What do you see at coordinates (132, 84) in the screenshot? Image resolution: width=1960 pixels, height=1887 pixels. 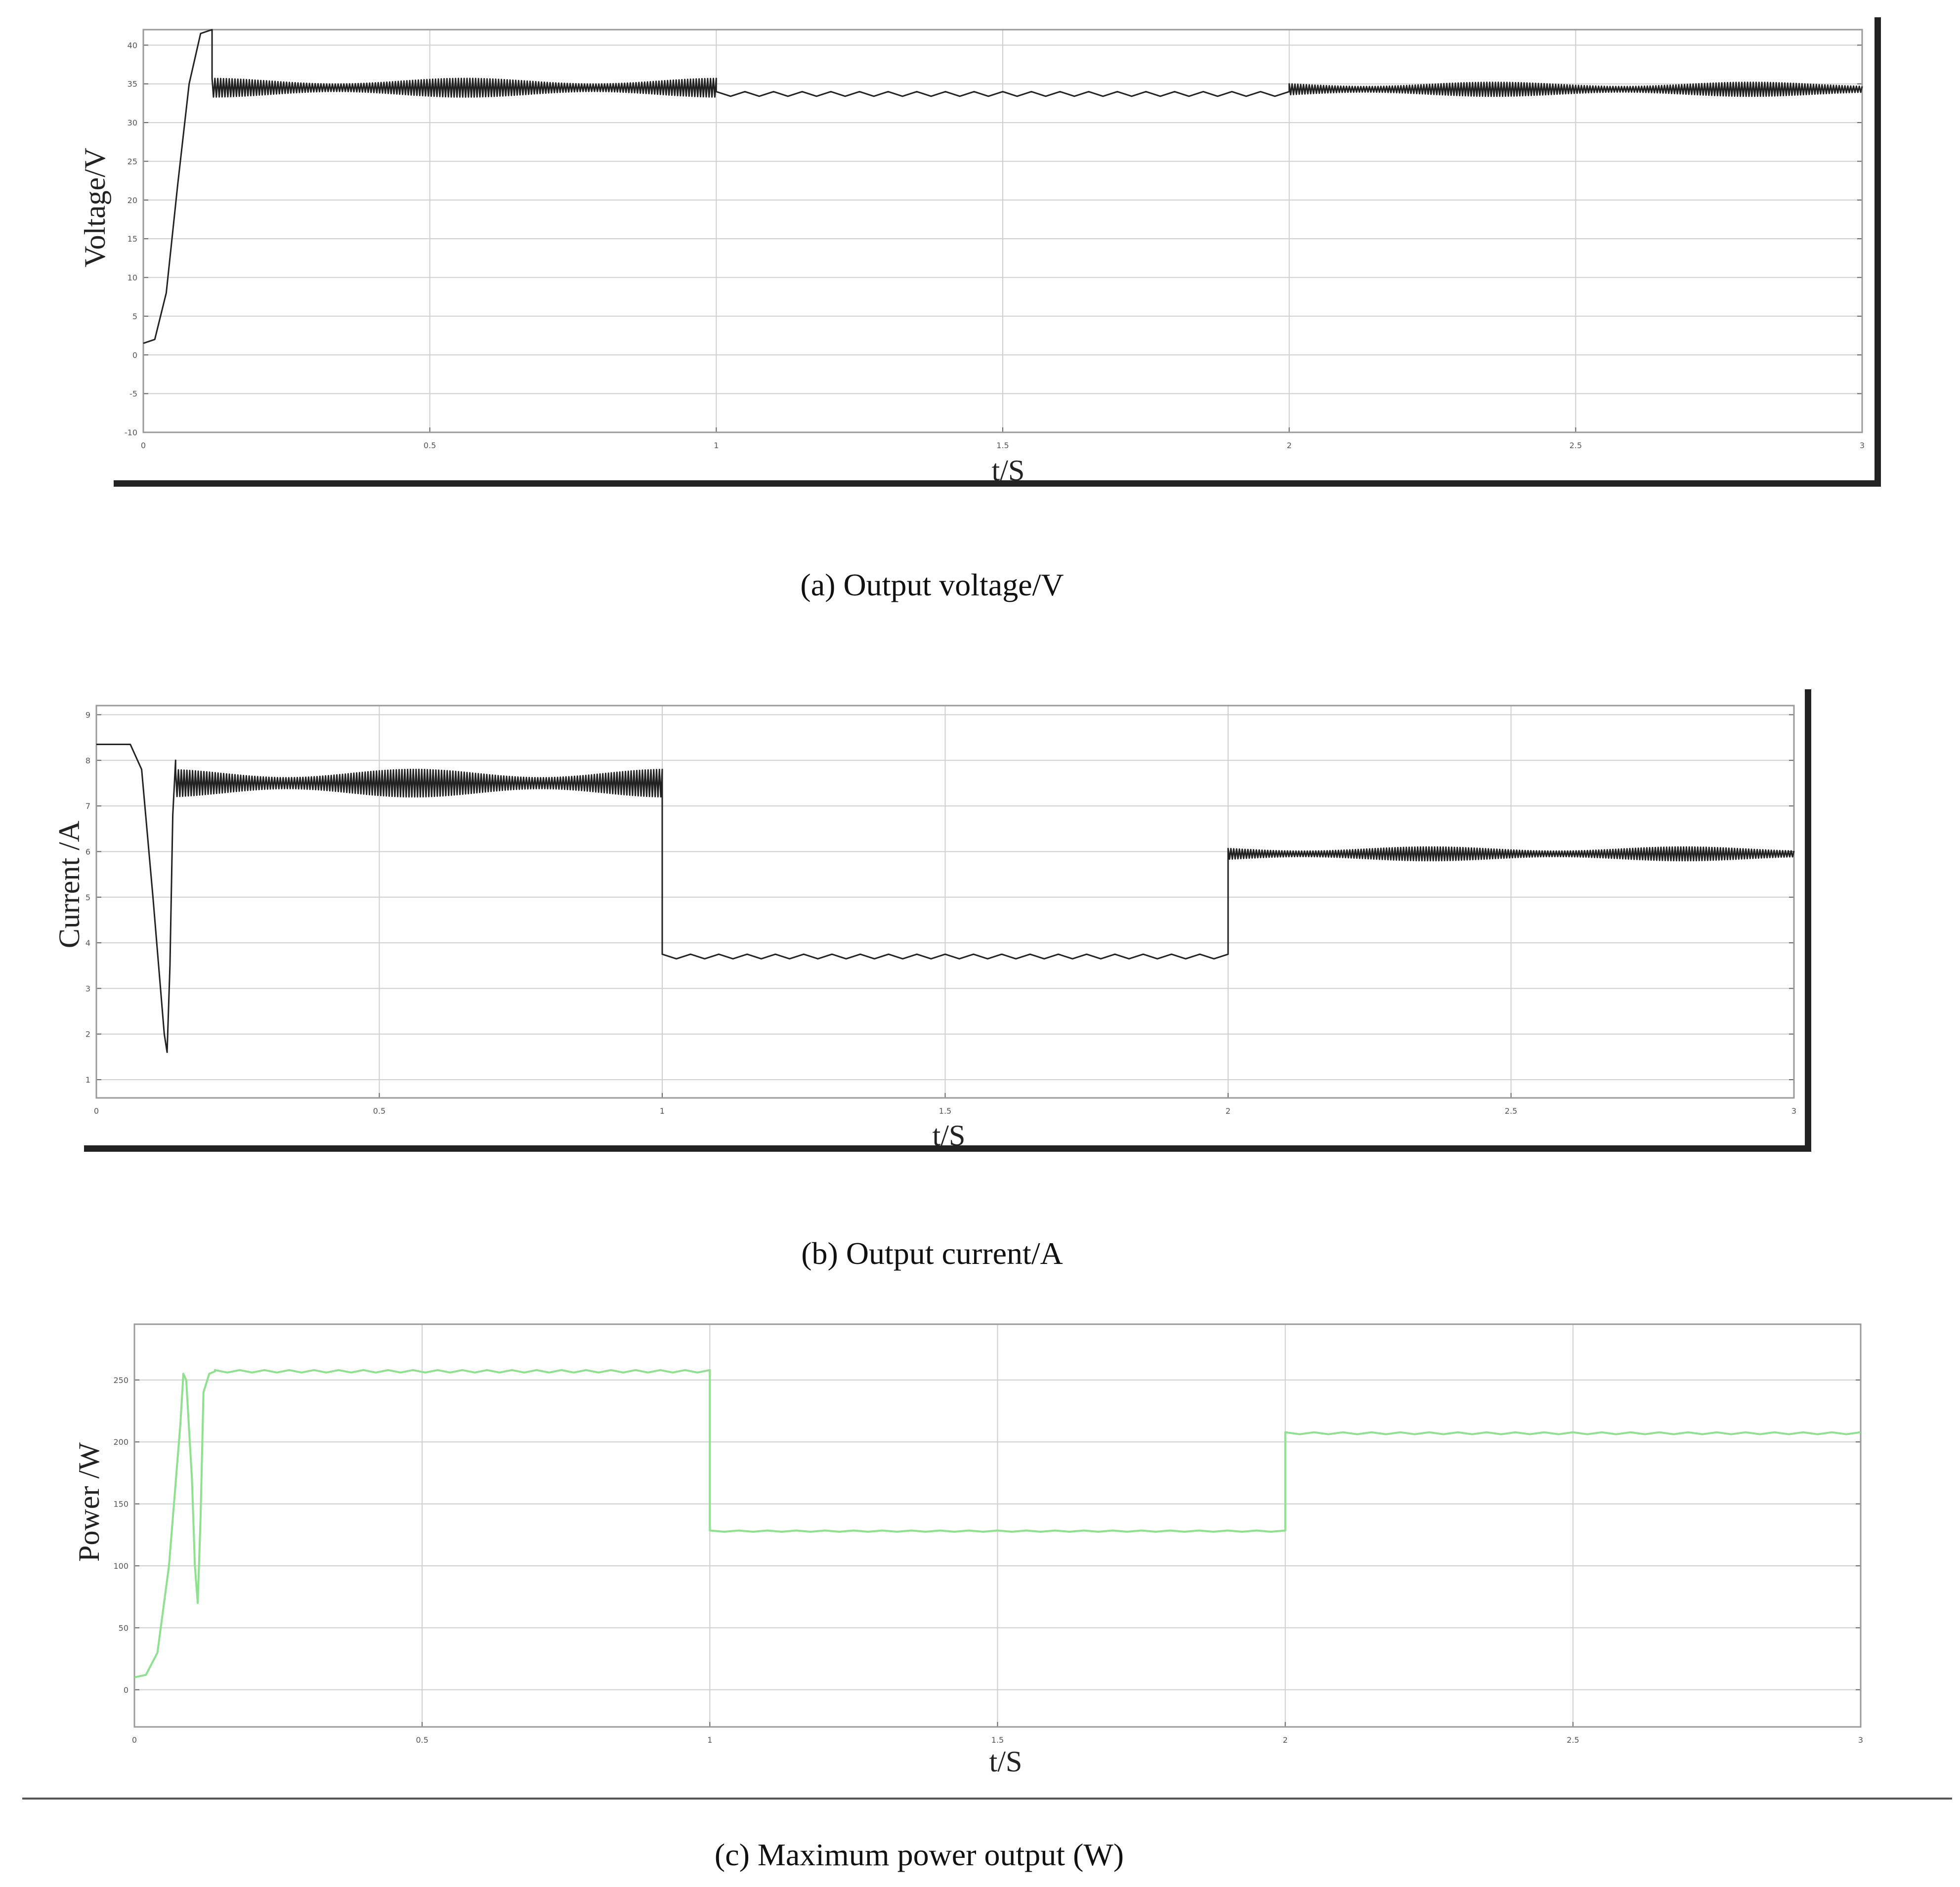 I see `y-tick-label: 35` at bounding box center [132, 84].